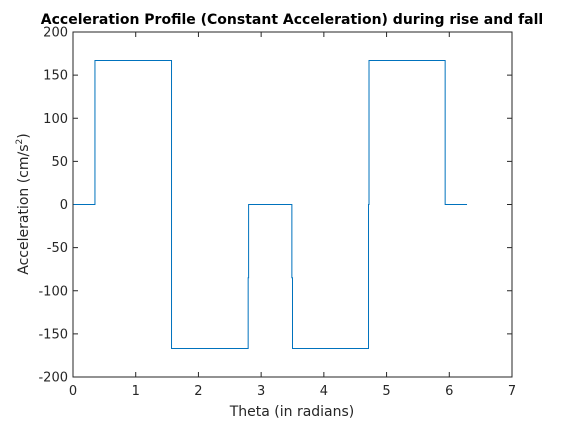 This screenshot has width=565, height=429. I want to click on y-axis-label: Acceleration (cm/s2), so click(23, 203).